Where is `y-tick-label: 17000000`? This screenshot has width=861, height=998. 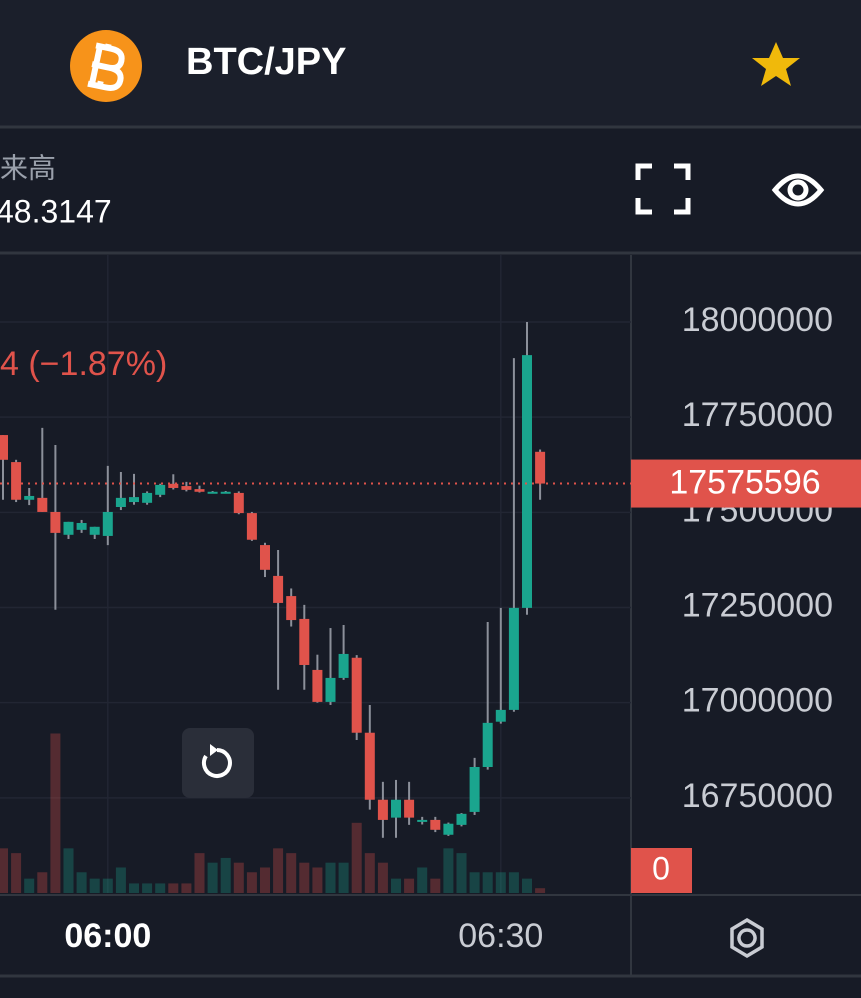
y-tick-label: 17000000 is located at coordinates (757, 701).